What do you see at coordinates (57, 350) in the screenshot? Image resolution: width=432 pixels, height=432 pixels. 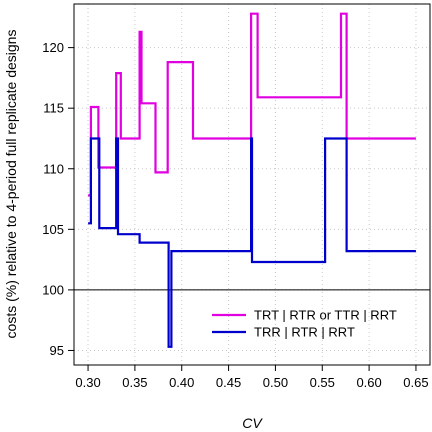 I see `y-tick-label: 95` at bounding box center [57, 350].